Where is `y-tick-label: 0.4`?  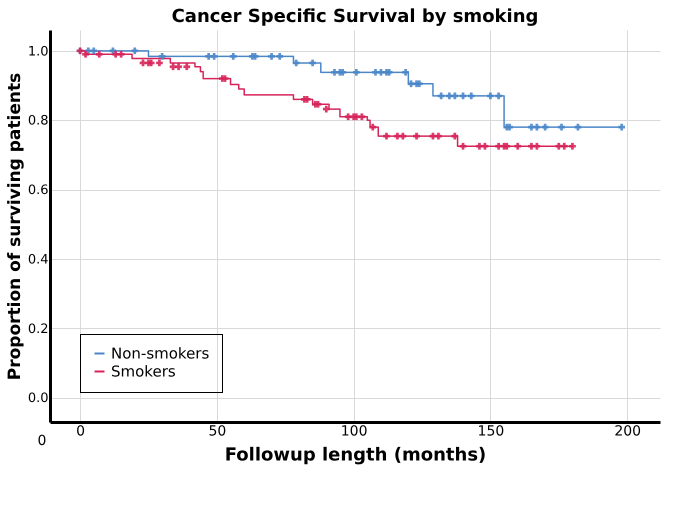 y-tick-label: 0.4 is located at coordinates (38, 260).